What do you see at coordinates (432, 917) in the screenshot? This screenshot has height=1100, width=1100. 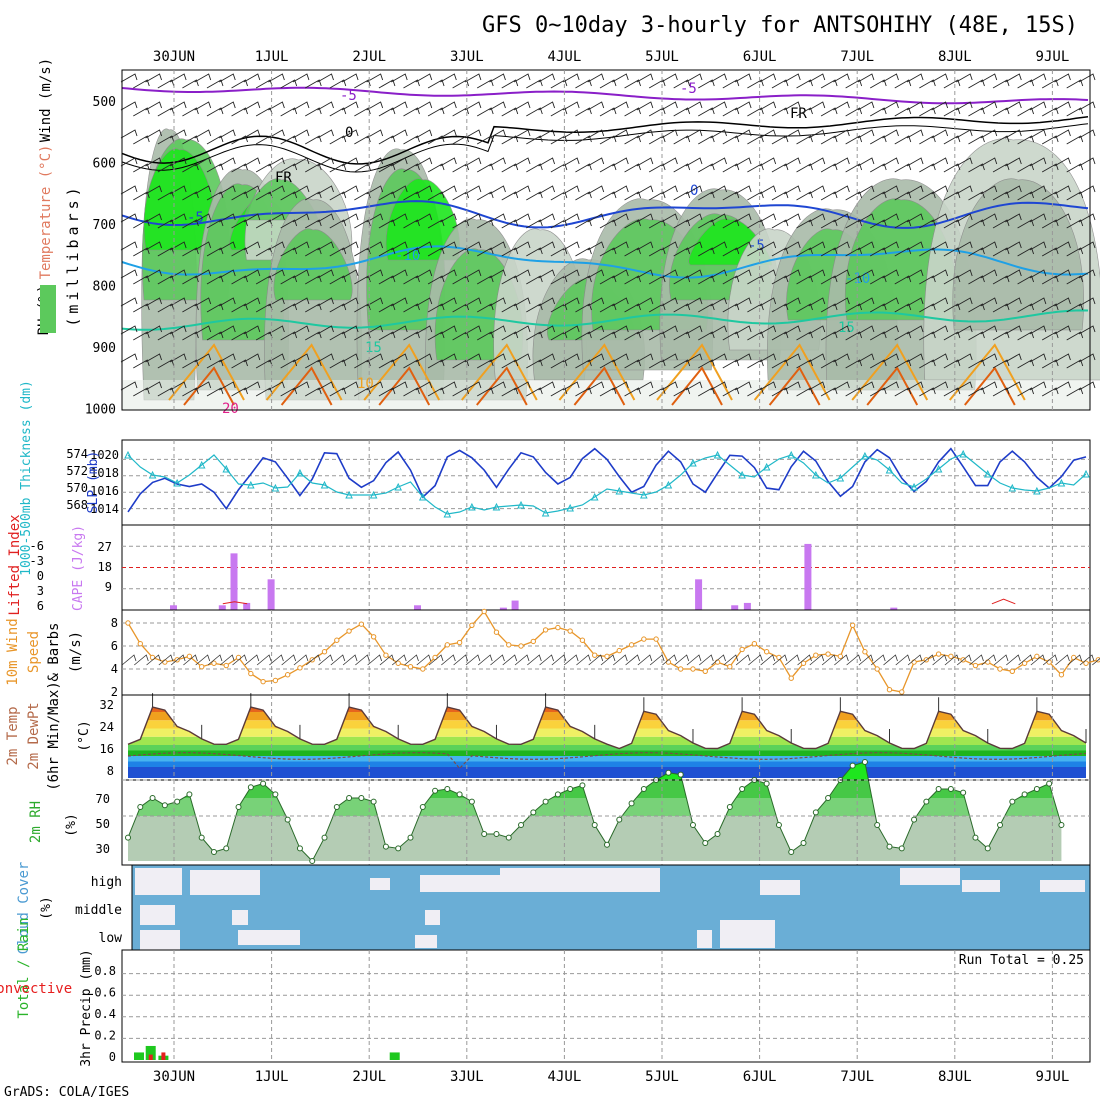 I see `cloud-clear-block` at bounding box center [432, 917].